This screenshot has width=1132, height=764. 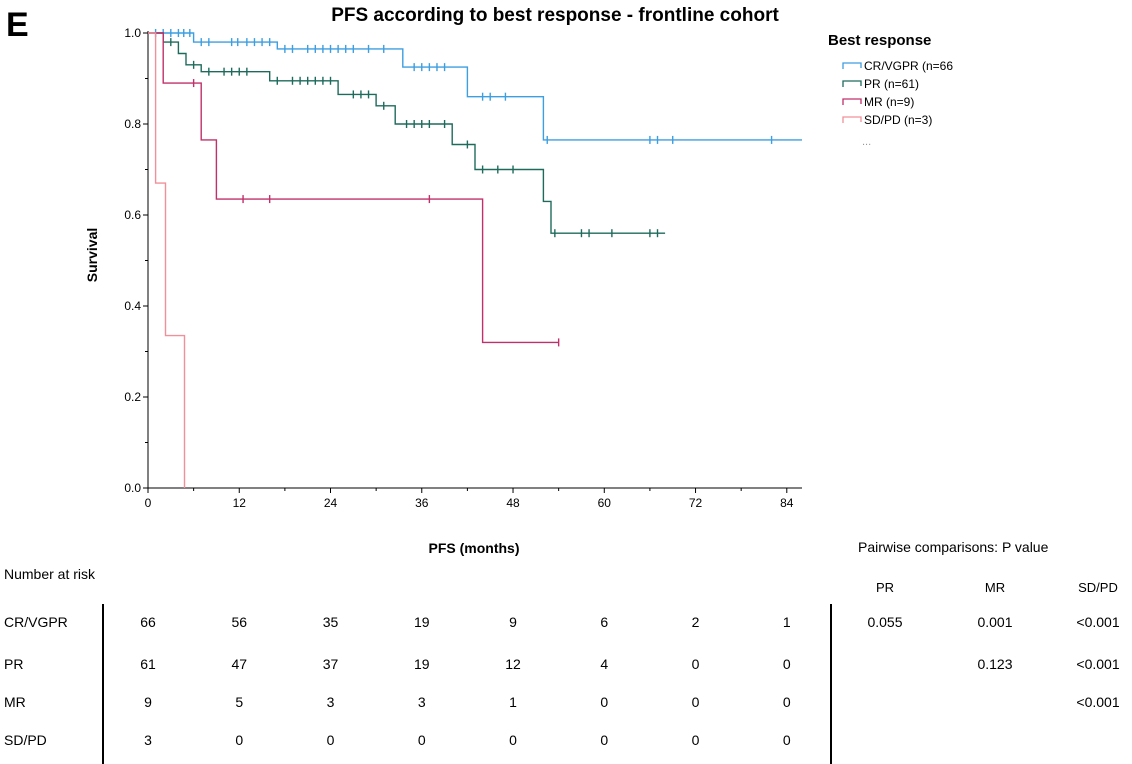 I want to click on risk-cell: 6, so click(x=604, y=622).